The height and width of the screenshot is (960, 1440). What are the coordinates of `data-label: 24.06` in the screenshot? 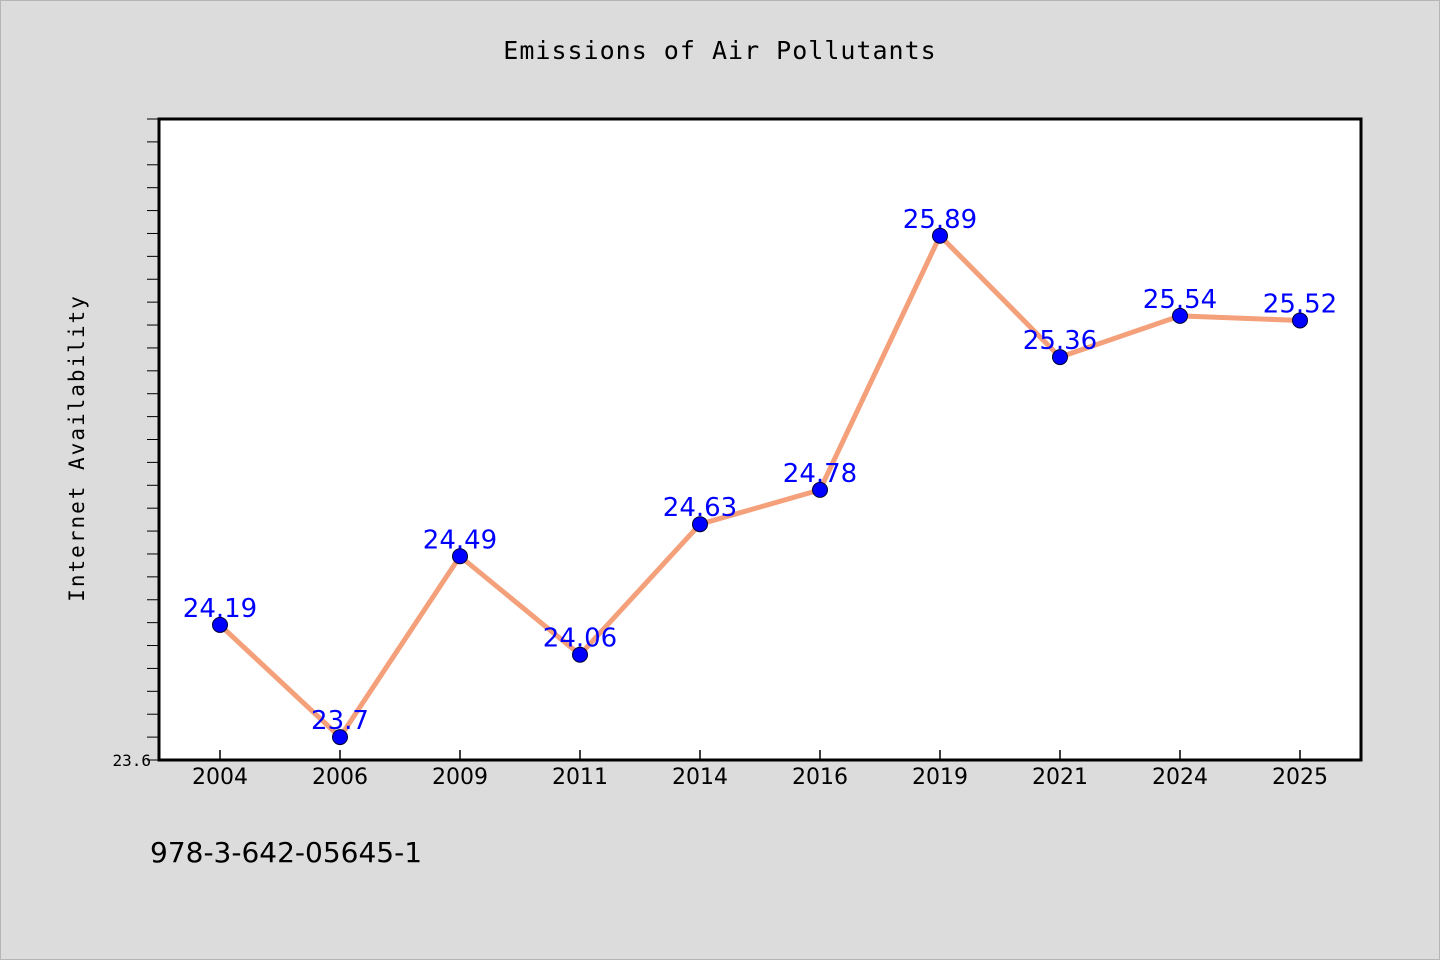 It's located at (580, 639).